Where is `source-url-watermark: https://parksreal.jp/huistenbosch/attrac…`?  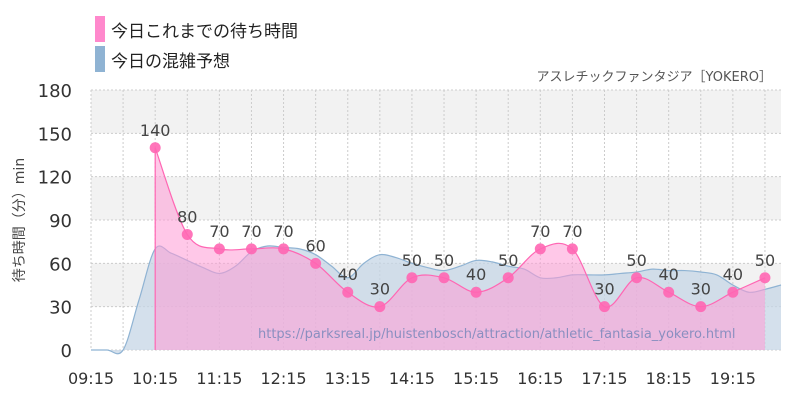 source-url-watermark: https://parksreal.jp/huistenbosch/attrac… is located at coordinates (497, 334).